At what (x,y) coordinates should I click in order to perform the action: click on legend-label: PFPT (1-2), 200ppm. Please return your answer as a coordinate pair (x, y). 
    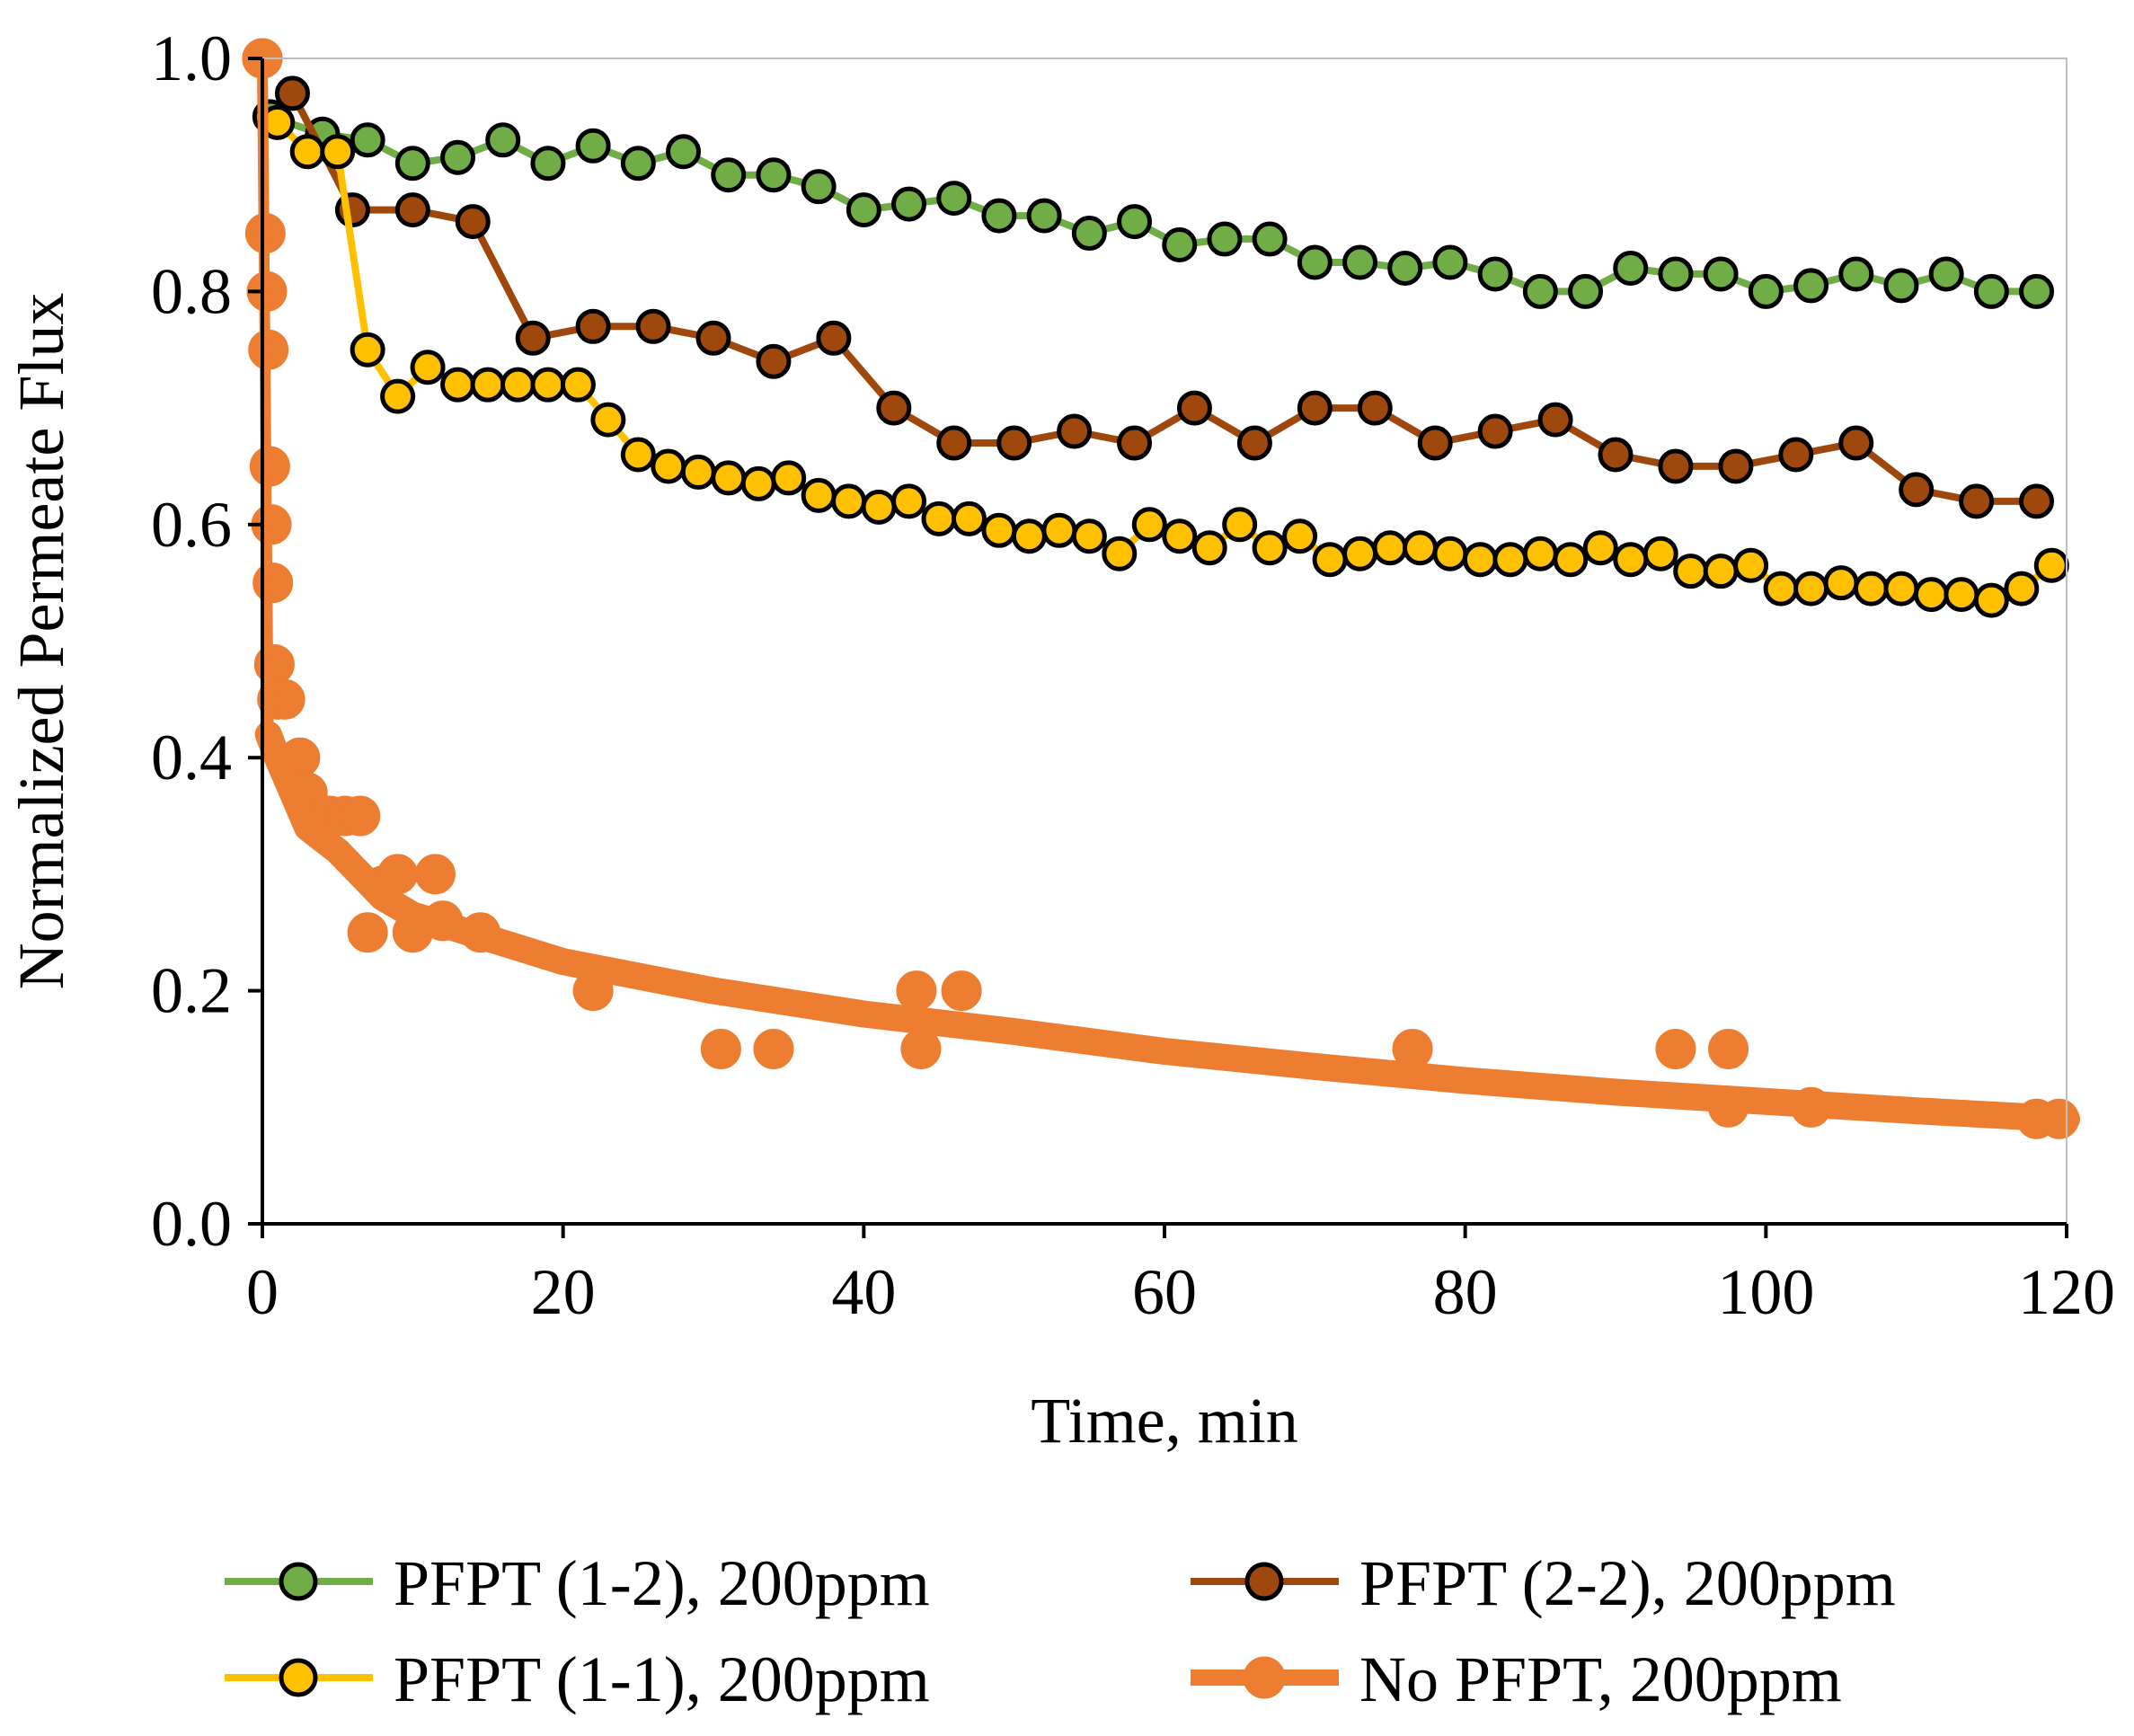
    Looking at the image, I should click on (662, 1583).